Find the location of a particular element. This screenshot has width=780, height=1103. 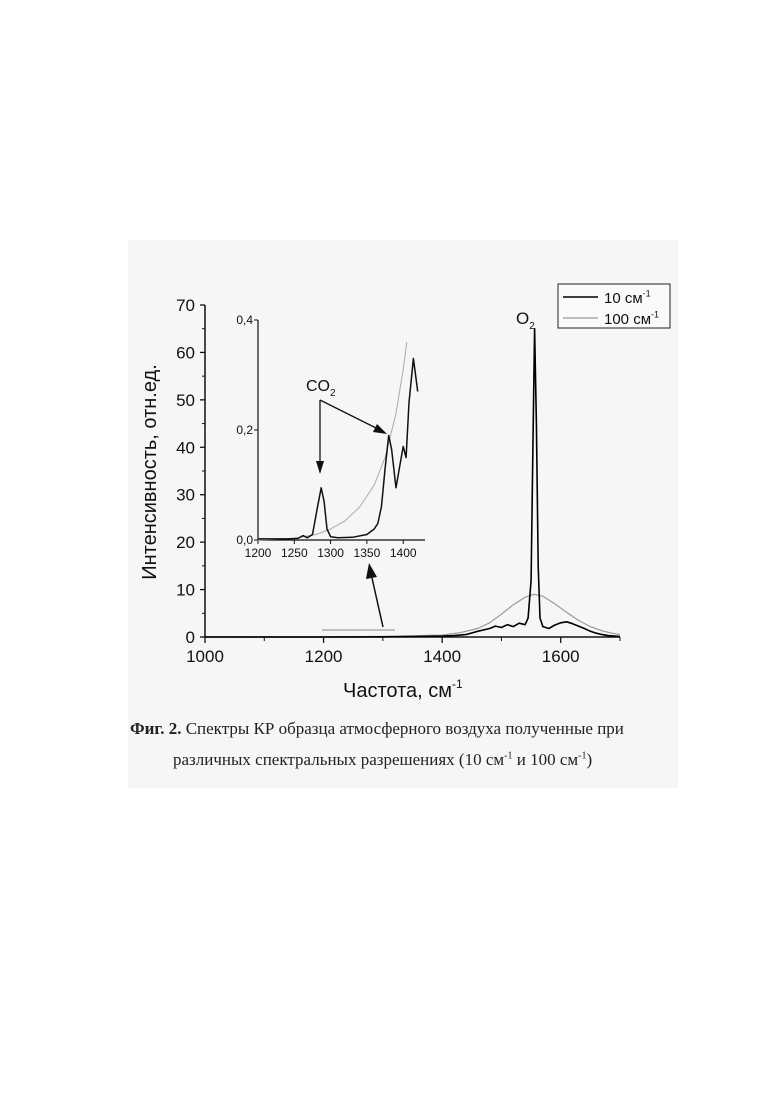

main-y-tick-label: 10 is located at coordinates (185, 590).